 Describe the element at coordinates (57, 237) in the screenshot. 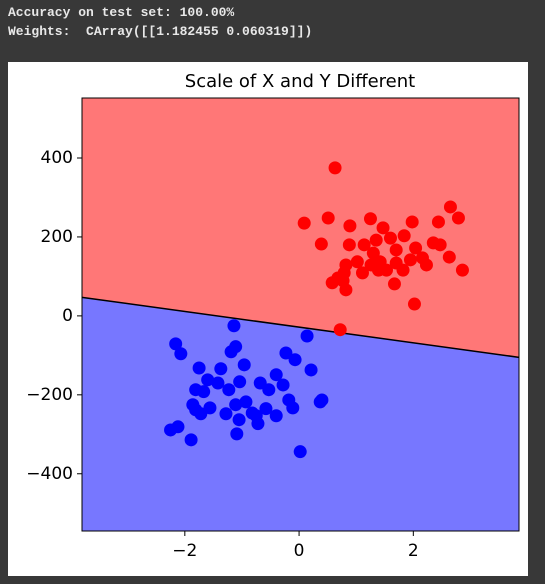

I see `y-tick-label: 200` at that location.